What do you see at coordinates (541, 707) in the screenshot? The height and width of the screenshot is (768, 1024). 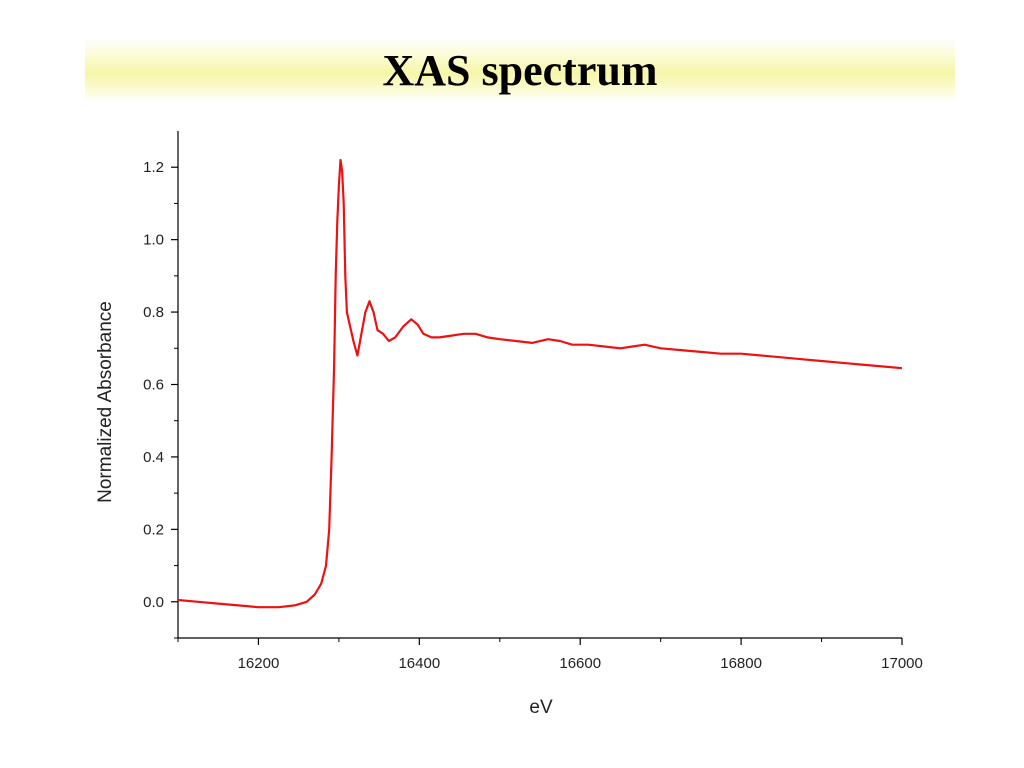 I see `x-axis-title: eV` at bounding box center [541, 707].